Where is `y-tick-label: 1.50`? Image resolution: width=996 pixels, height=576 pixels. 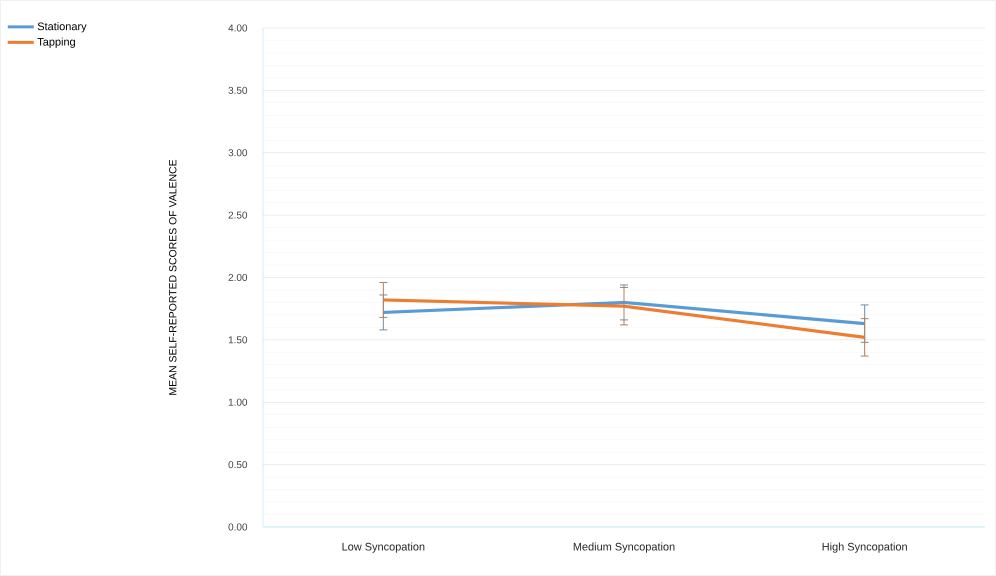 y-tick-label: 1.50 is located at coordinates (238, 340).